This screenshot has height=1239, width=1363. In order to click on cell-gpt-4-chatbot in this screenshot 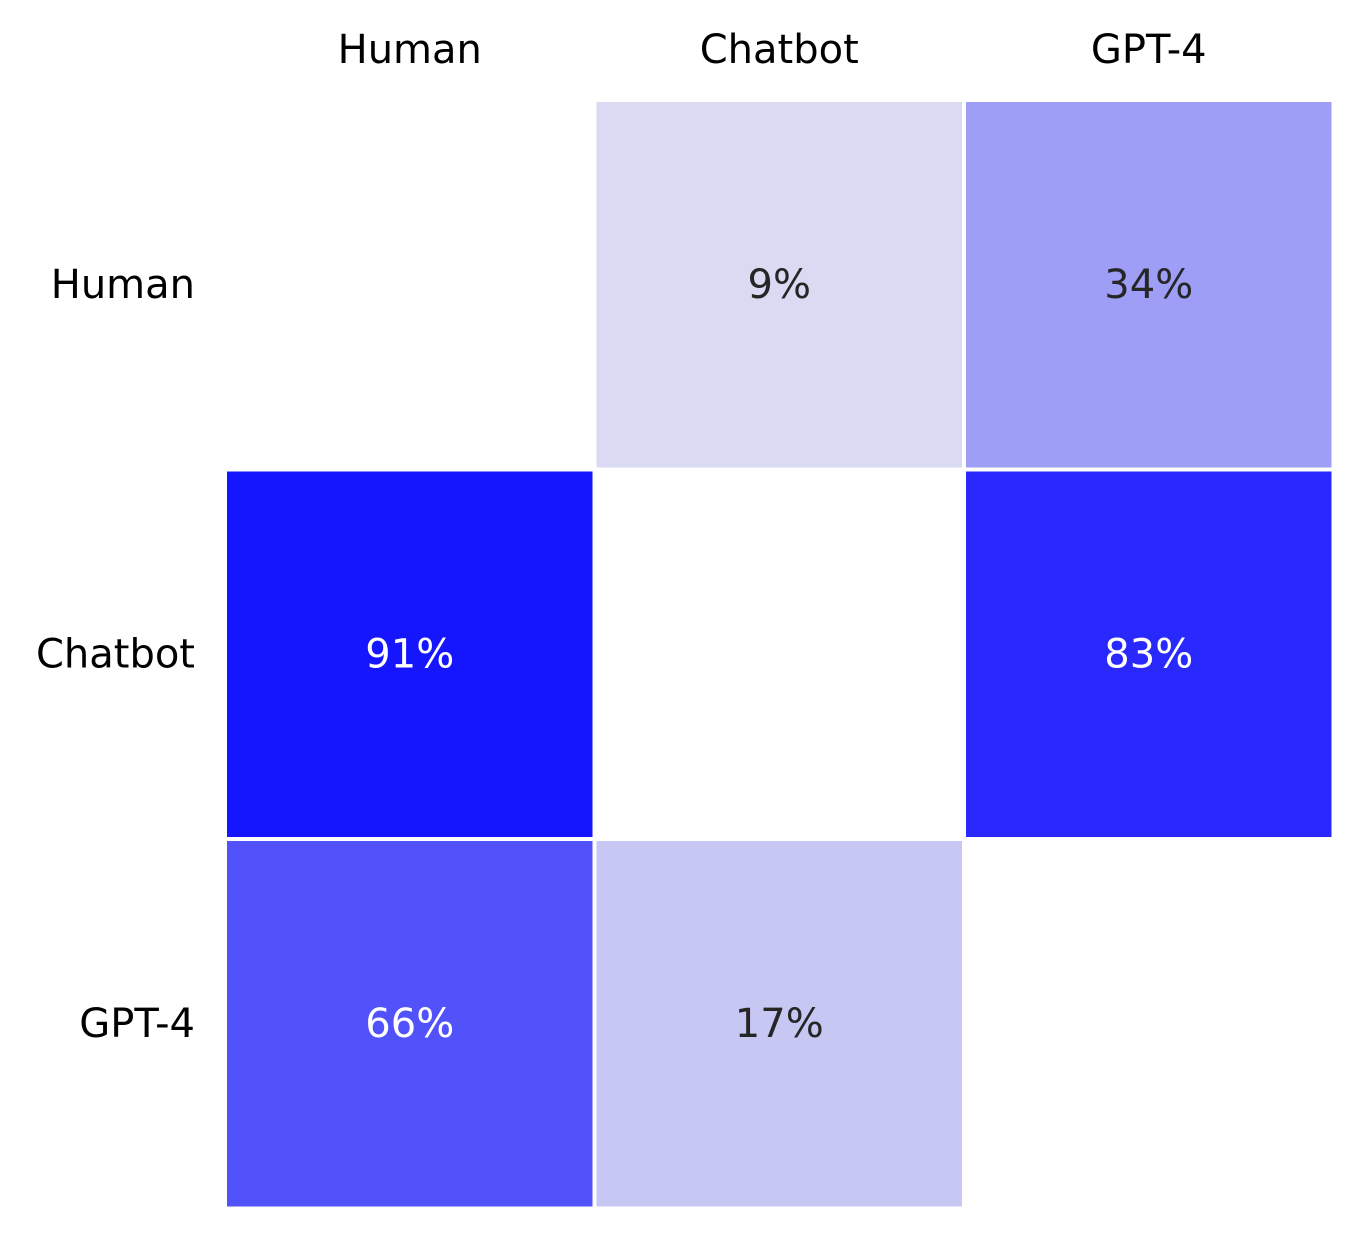, I will do `click(779, 1024)`.